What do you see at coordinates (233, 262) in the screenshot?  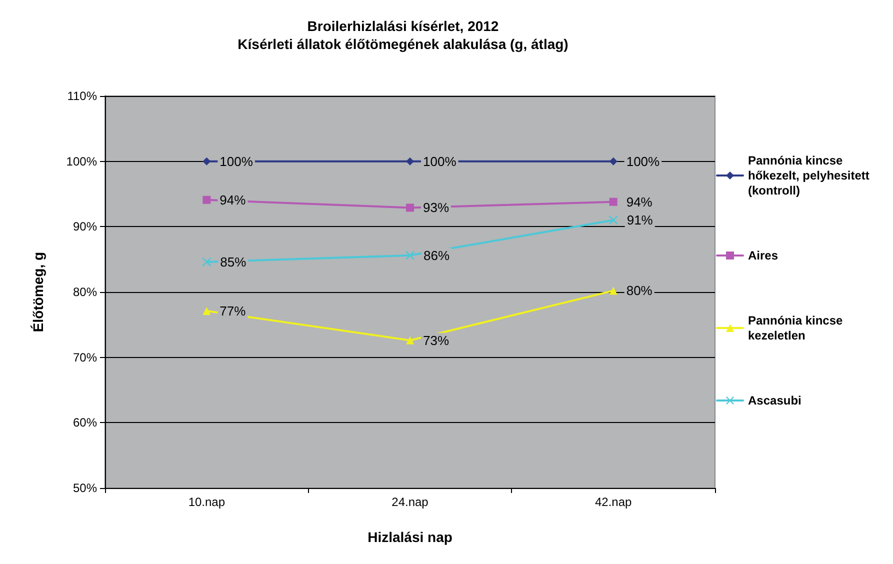 I see `data-label: 85%` at bounding box center [233, 262].